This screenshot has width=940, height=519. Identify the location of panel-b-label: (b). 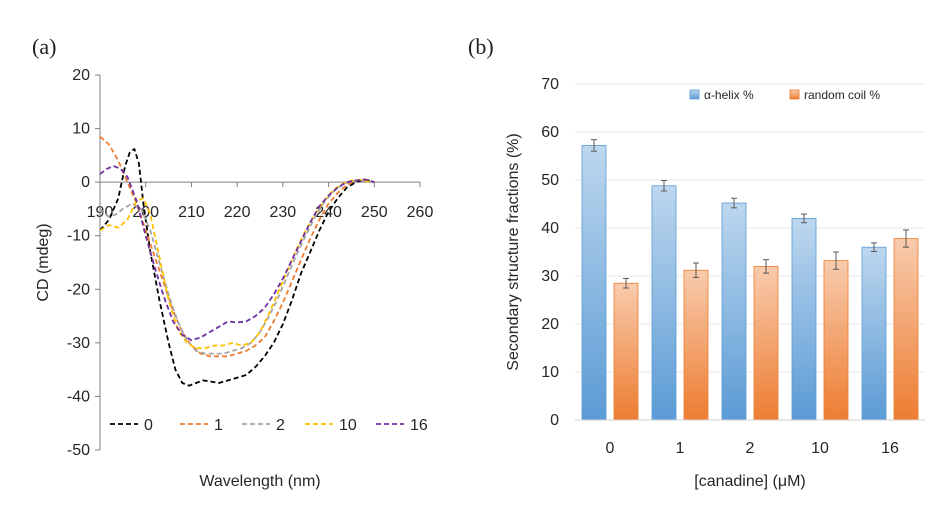
(481, 46).